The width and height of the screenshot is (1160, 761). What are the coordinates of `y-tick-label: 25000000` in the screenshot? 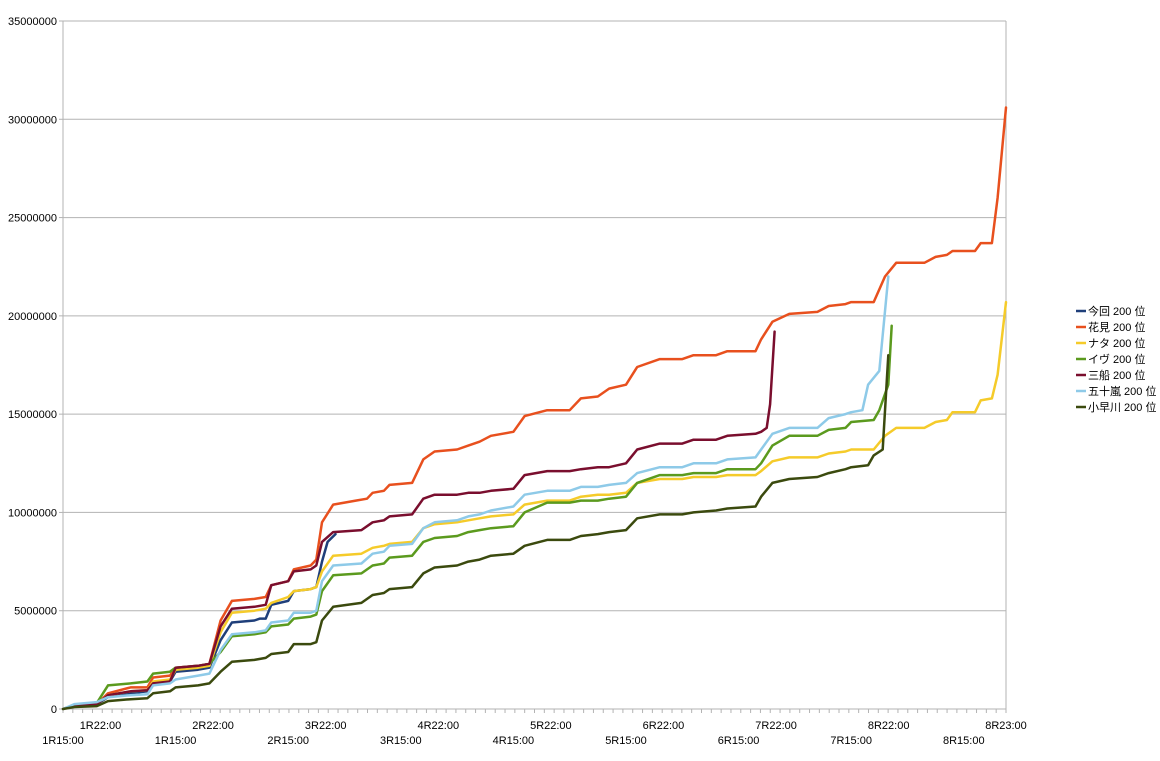 It's located at (32, 219).